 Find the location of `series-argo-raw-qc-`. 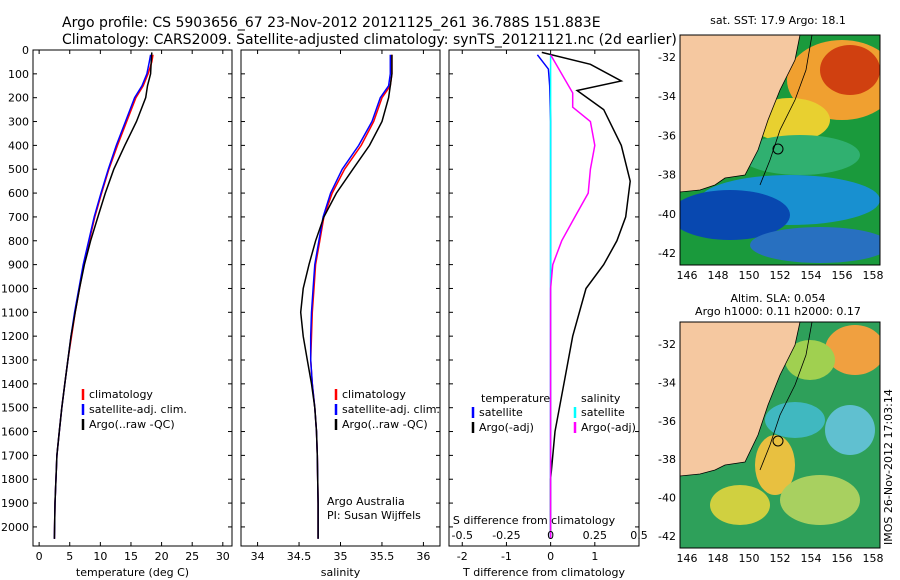

series-argo-raw-qc- is located at coordinates (346, 296).